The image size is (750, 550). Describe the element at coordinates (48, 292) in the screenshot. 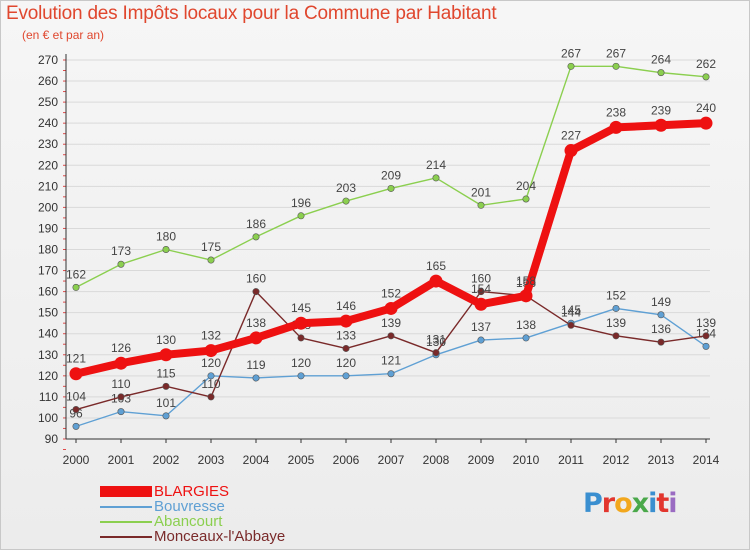

I see `y-tick-label: 160` at that location.